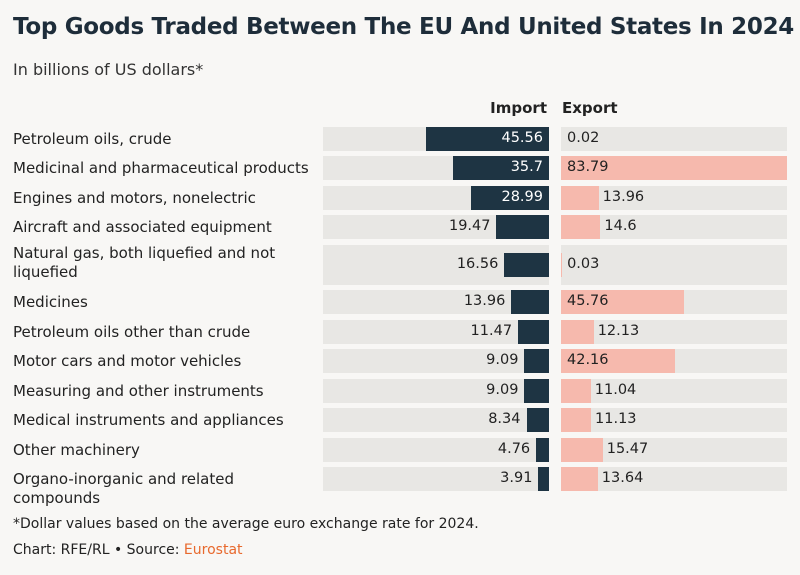 The image size is (800, 575). I want to click on category-label: Medicines, so click(50, 301).